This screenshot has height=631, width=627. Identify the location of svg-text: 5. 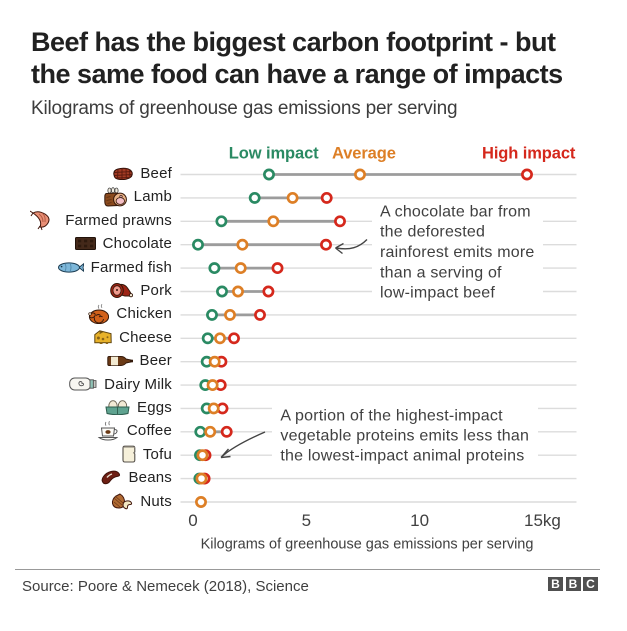
(306, 520).